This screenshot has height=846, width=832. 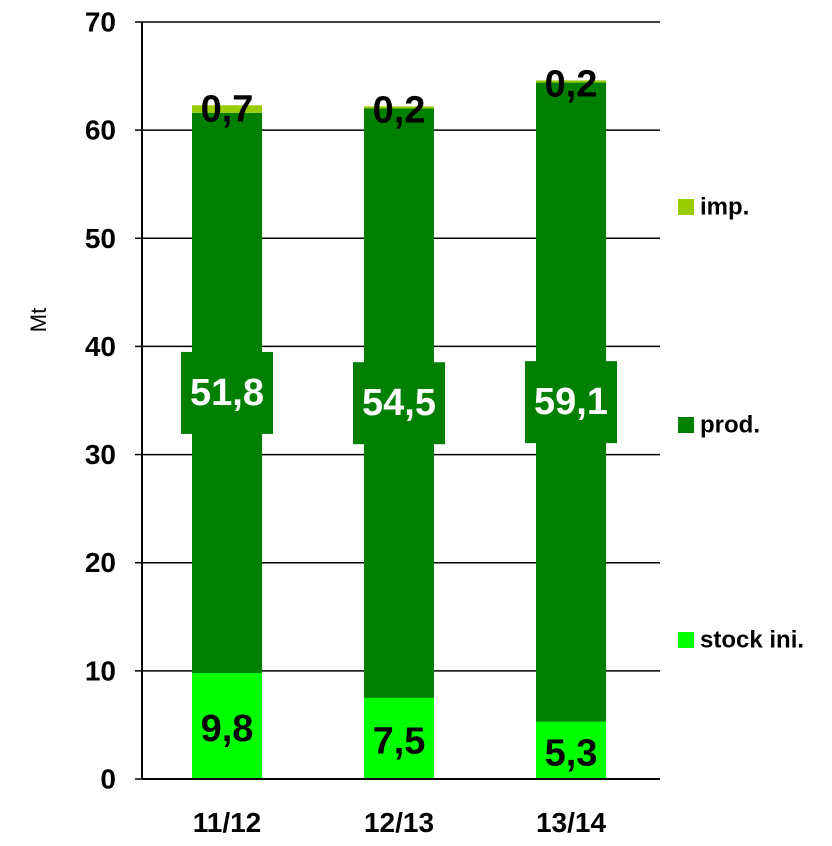 What do you see at coordinates (38, 320) in the screenshot?
I see `y-axis-label: Mt` at bounding box center [38, 320].